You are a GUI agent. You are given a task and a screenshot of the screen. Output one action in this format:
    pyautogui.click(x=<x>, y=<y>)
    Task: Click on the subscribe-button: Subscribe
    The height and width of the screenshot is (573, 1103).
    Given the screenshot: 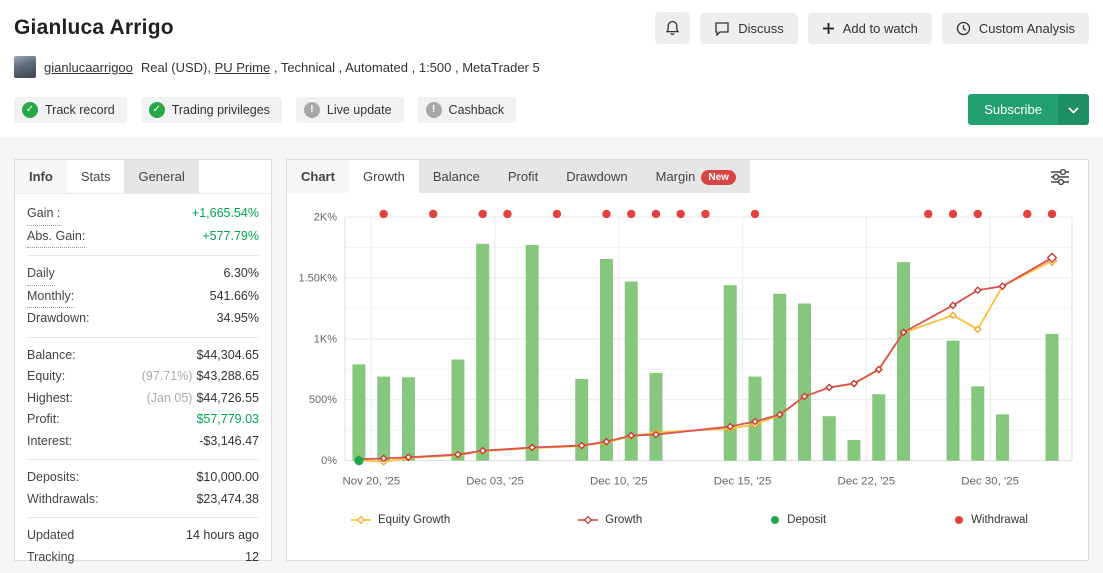 What is the action you would take?
    pyautogui.click(x=1028, y=109)
    